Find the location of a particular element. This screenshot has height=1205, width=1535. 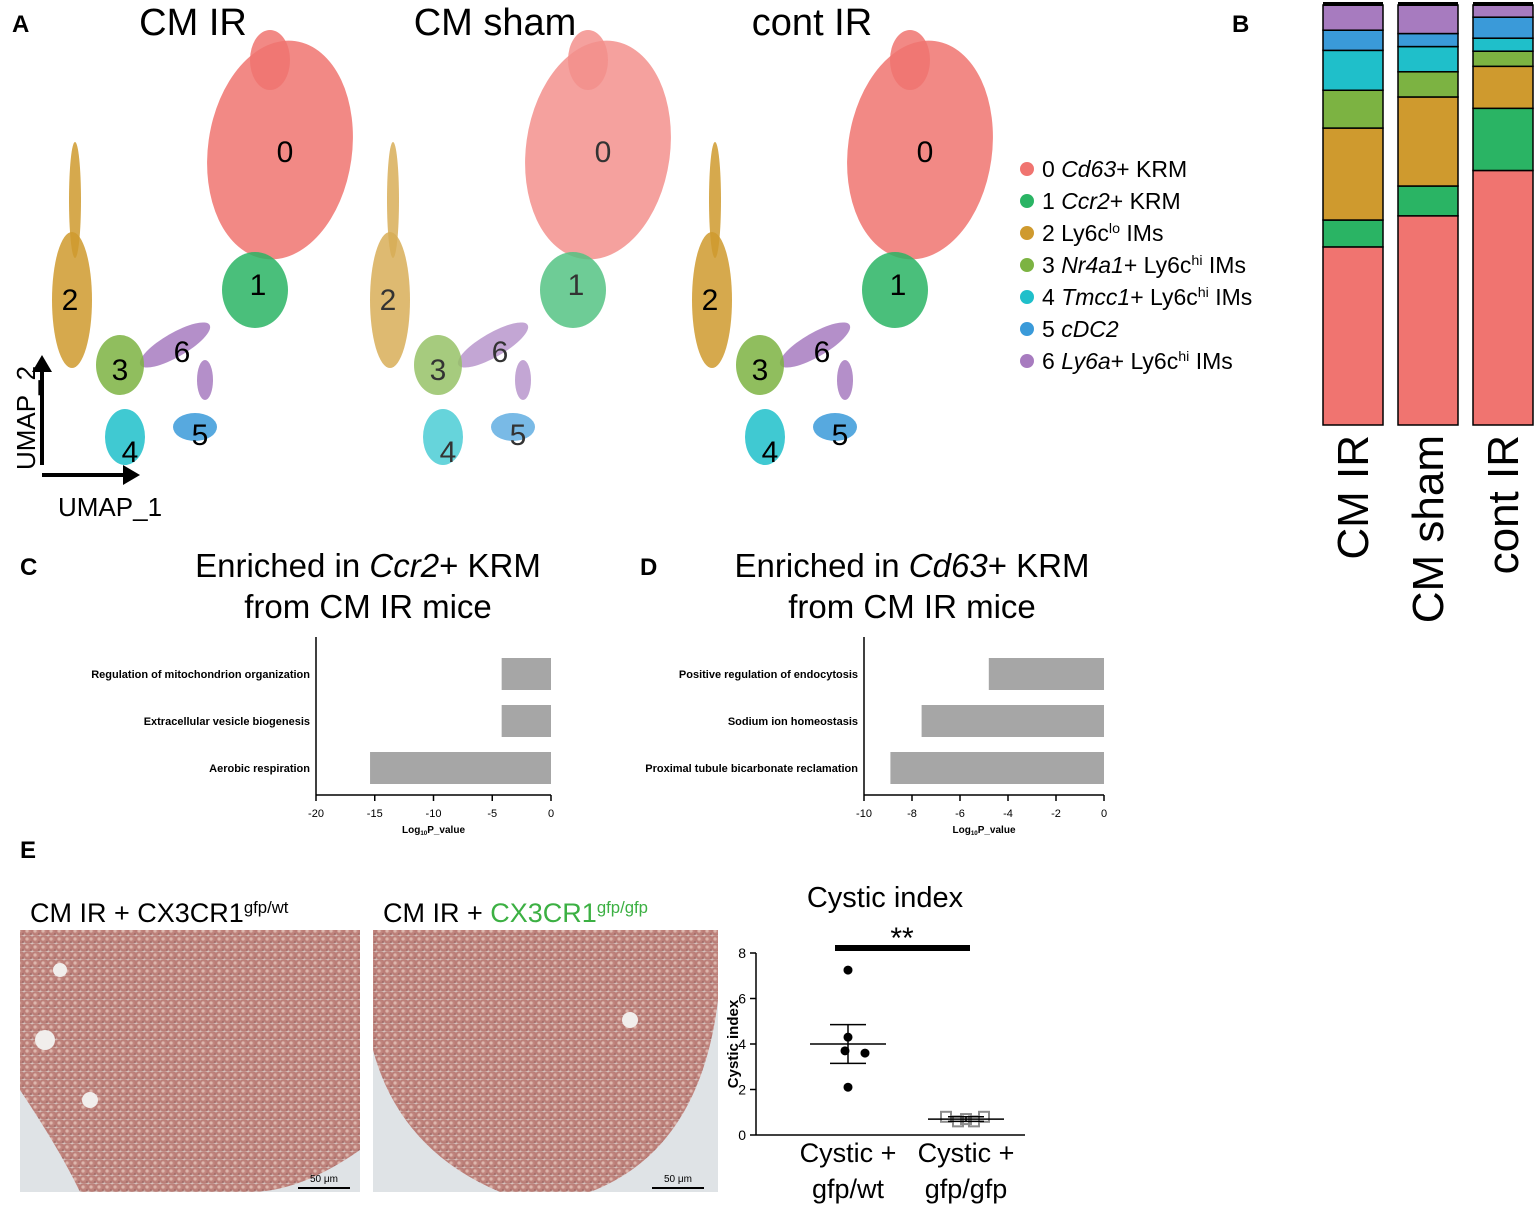

text-part: Enriched in is located at coordinates (822, 565).